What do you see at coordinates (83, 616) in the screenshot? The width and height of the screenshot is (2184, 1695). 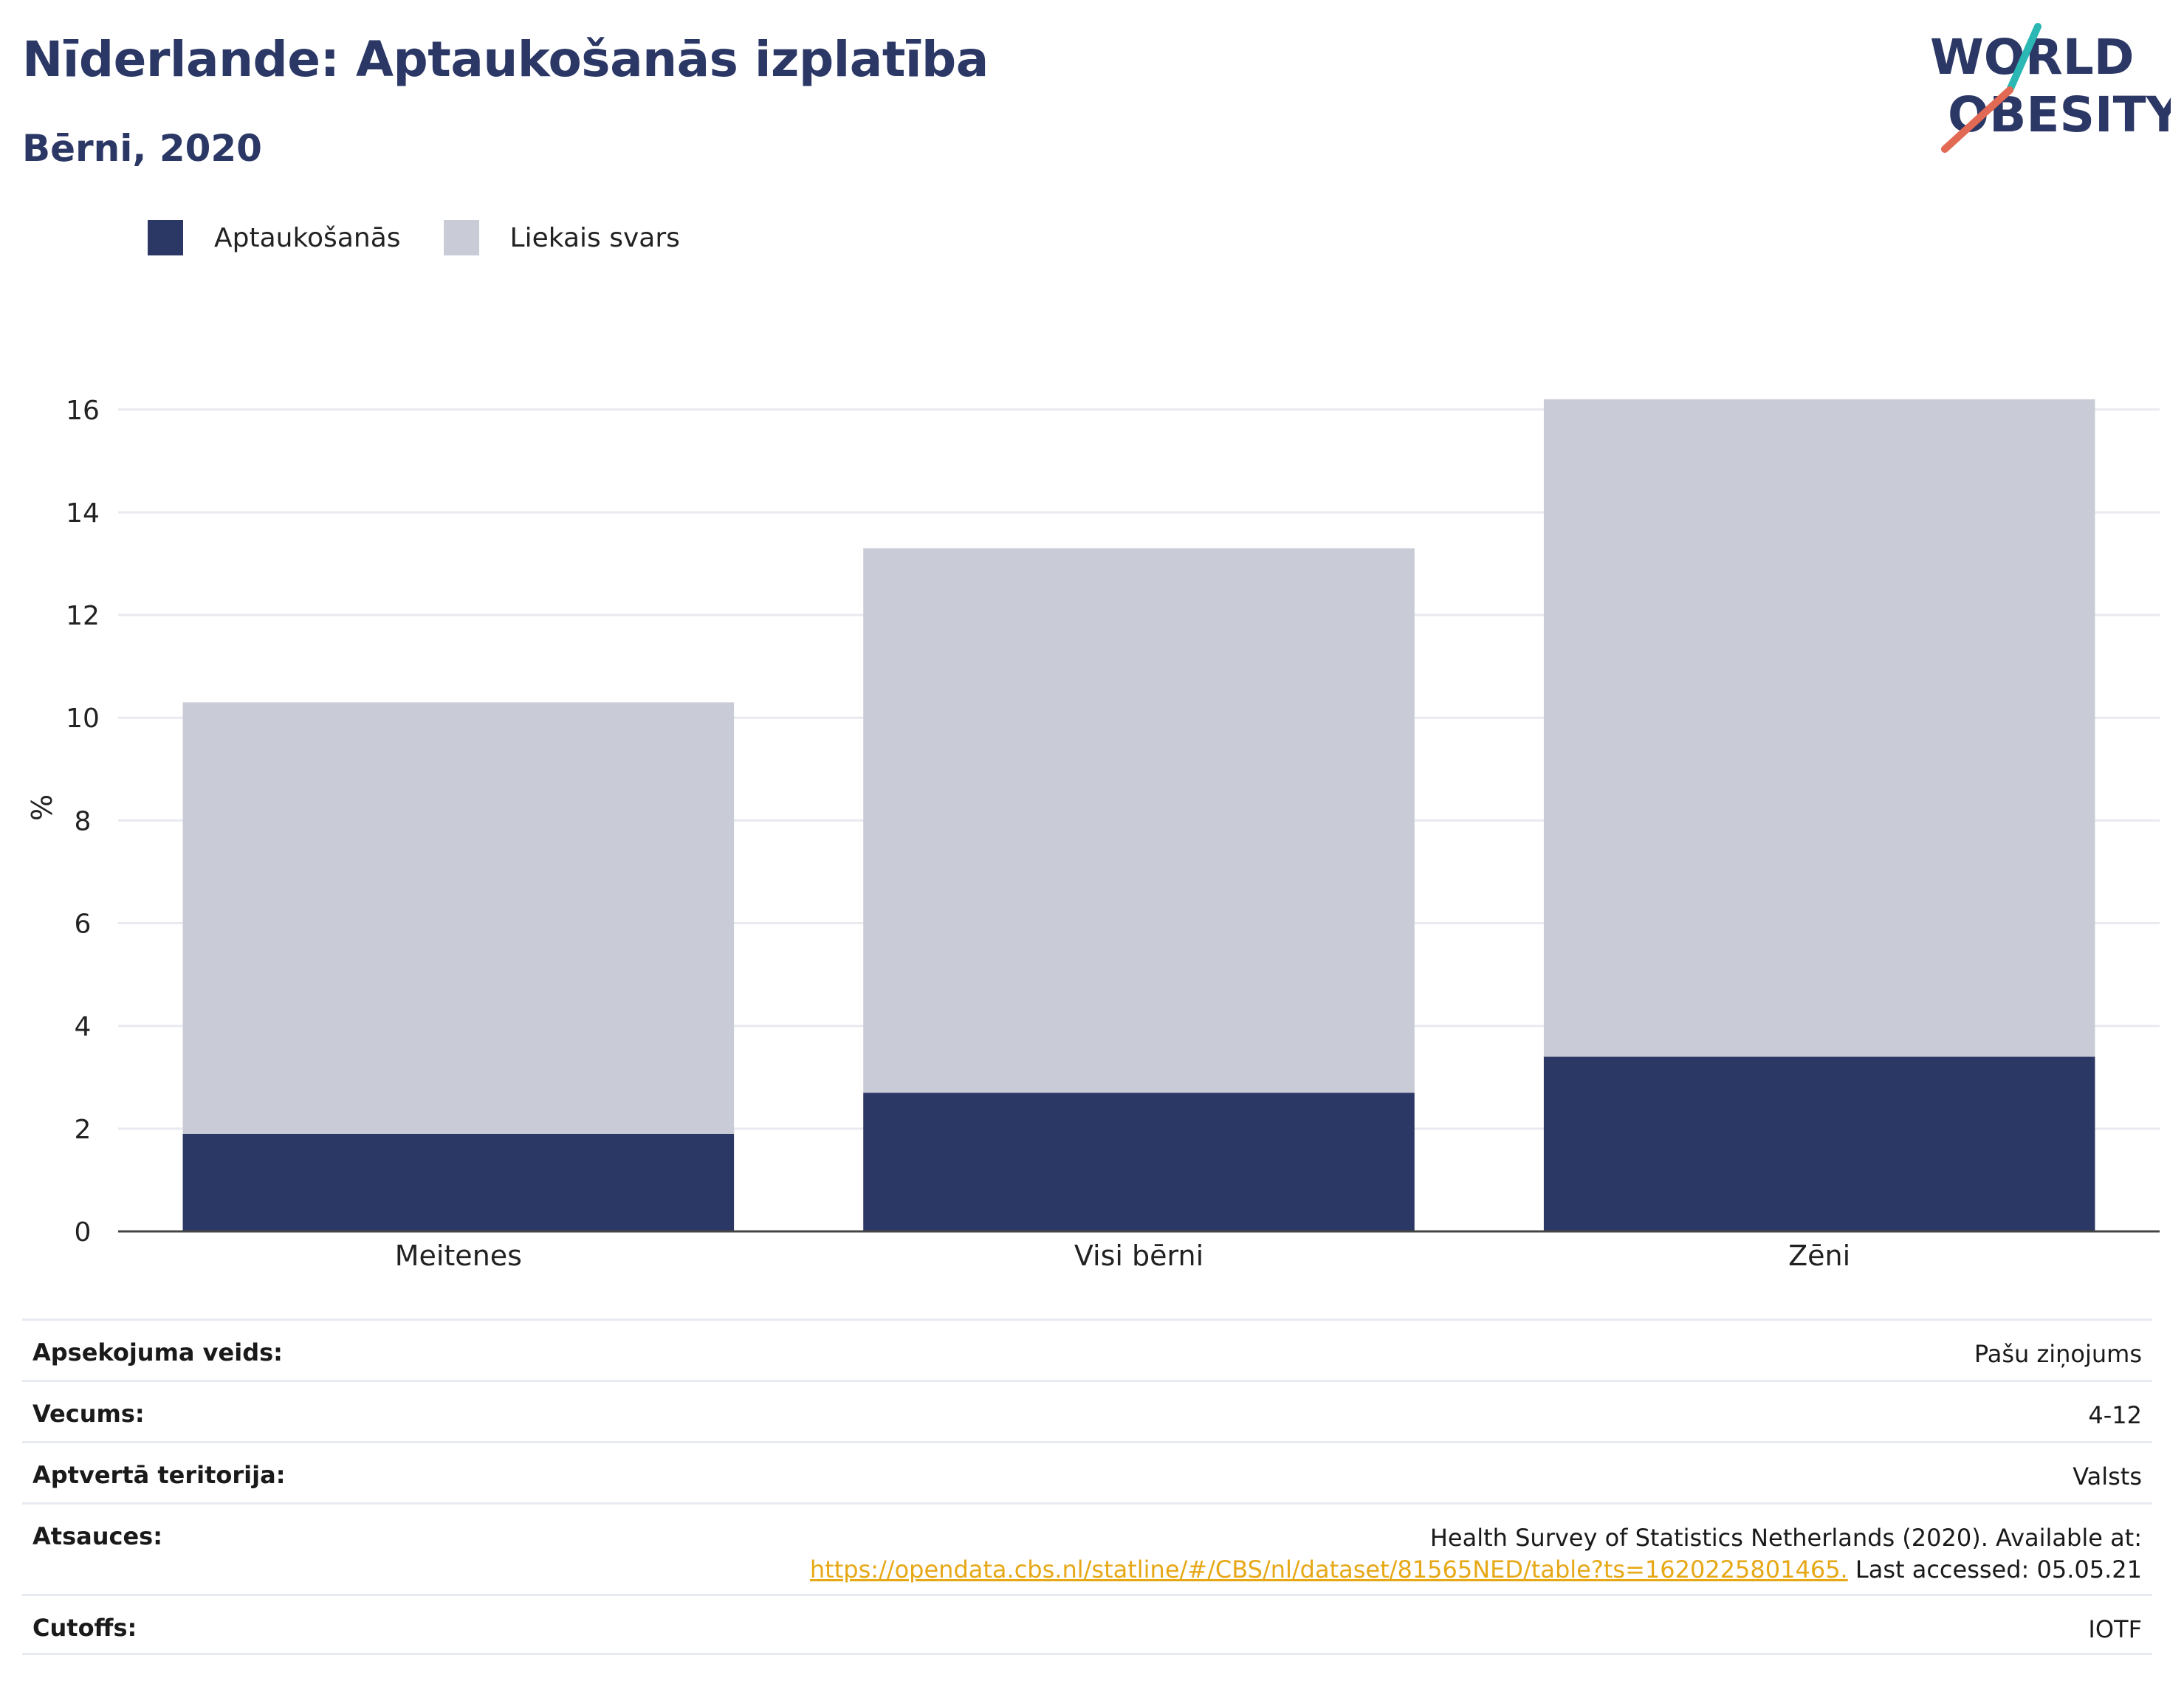 I see `y-tick-label-12: 12` at bounding box center [83, 616].